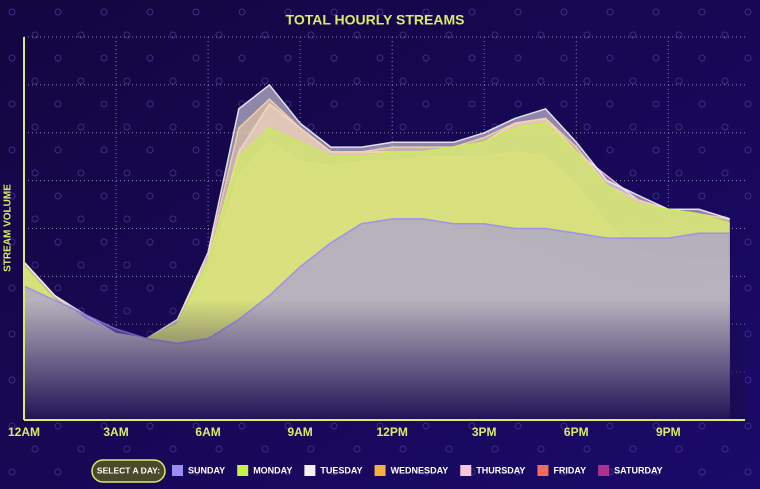 The height and width of the screenshot is (489, 760). I want to click on legend-label: SATURDAY, so click(638, 470).